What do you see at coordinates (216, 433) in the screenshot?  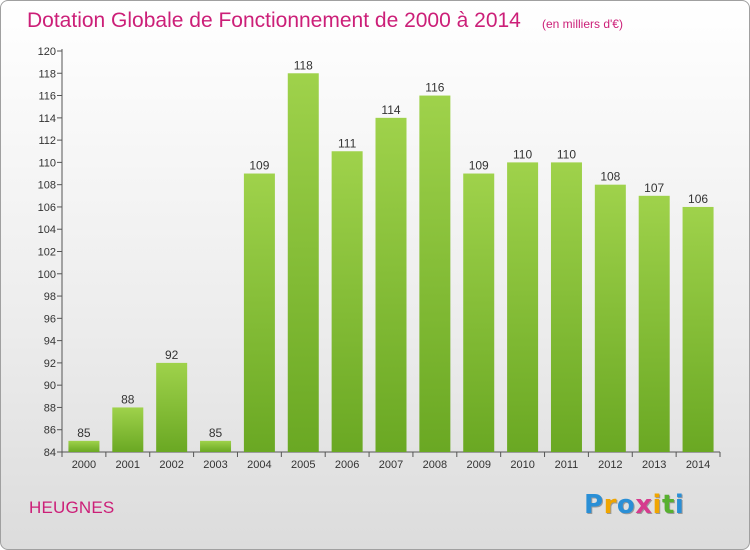 I see `data-label-2003: 85` at bounding box center [216, 433].